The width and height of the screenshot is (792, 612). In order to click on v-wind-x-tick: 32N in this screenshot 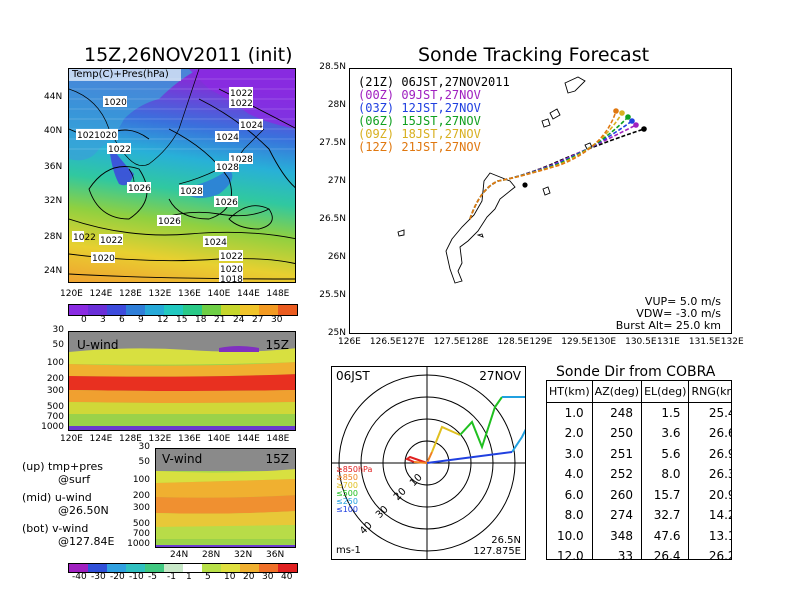, I will do `click(243, 555)`.